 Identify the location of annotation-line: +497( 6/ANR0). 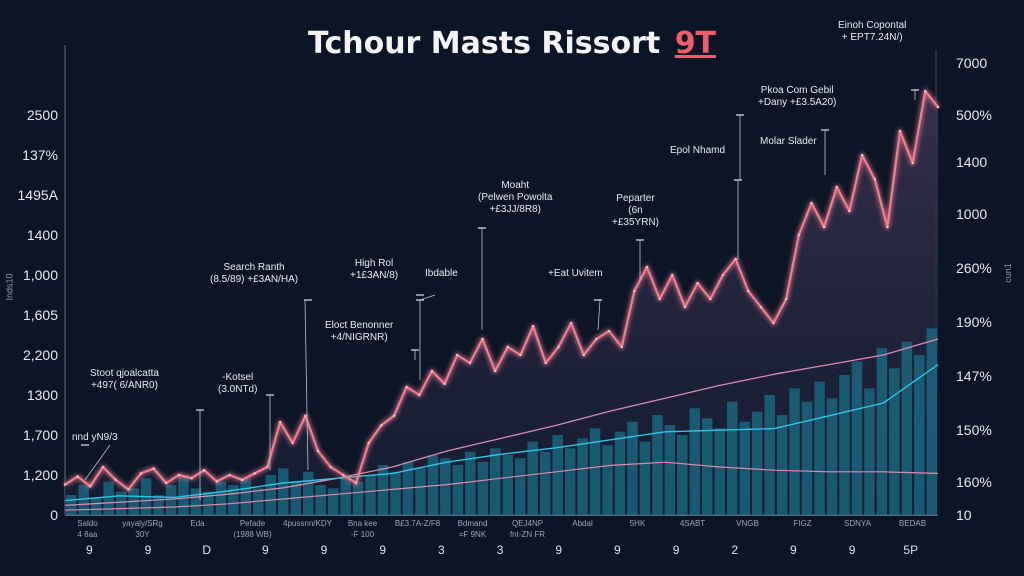
(124, 385).